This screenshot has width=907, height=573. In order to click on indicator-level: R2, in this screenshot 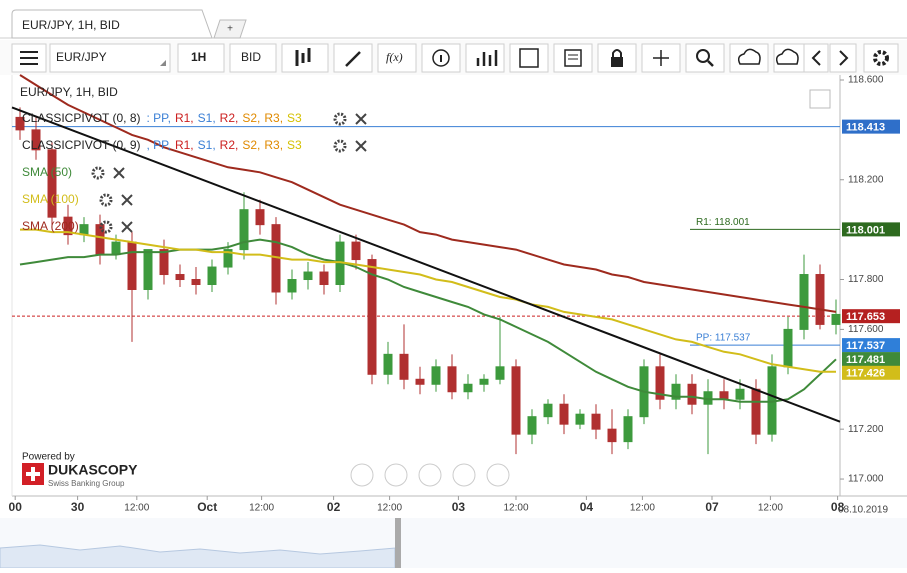, I will do `click(229, 145)`.